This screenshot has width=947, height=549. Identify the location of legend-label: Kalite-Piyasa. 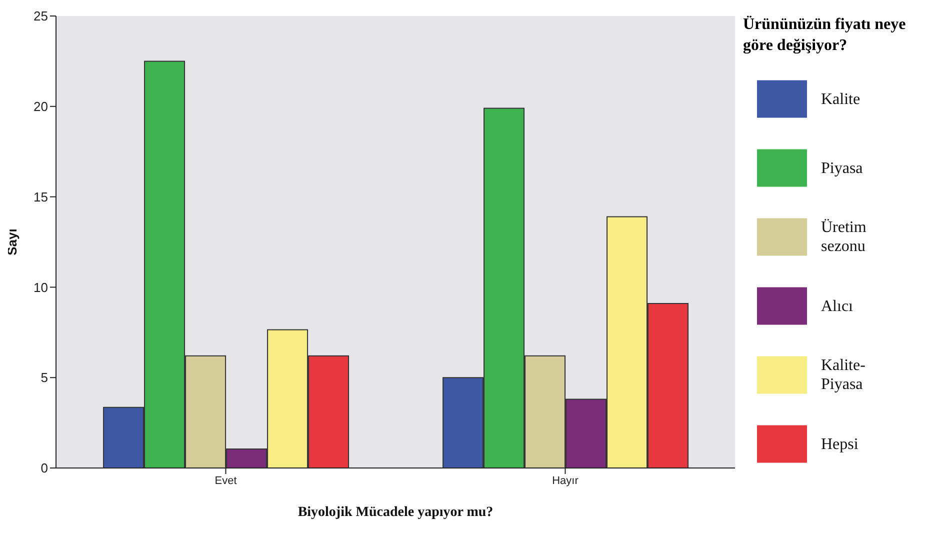
(843, 375).